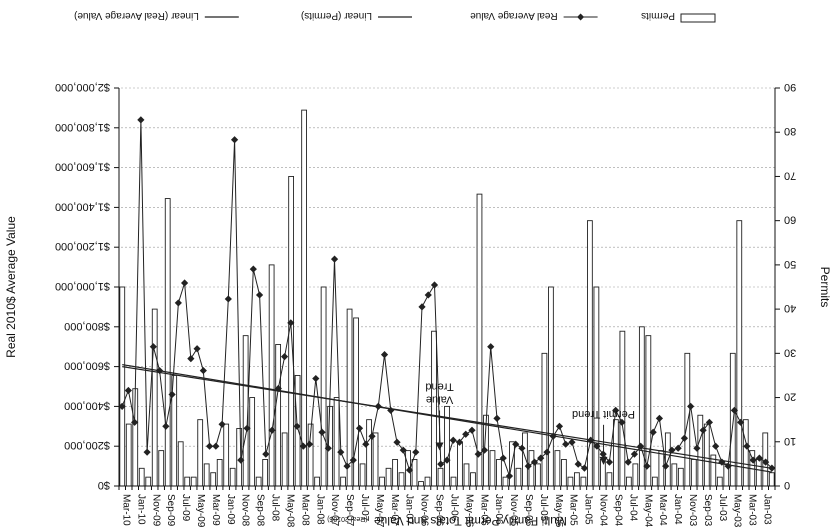 The image size is (835, 529). I want to click on legend-label: Linear (Permits), so click(336, 15).